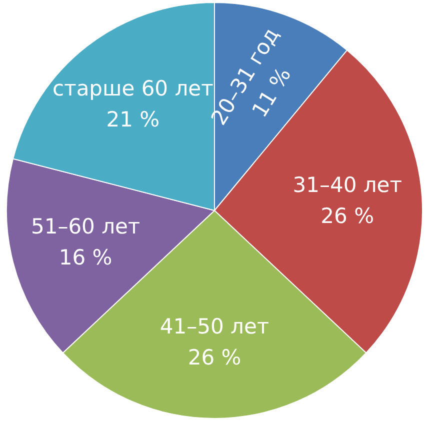 The width and height of the screenshot is (429, 429). Describe the element at coordinates (215, 326) in the screenshot. I see `slice-label: 41–50 лет` at that location.